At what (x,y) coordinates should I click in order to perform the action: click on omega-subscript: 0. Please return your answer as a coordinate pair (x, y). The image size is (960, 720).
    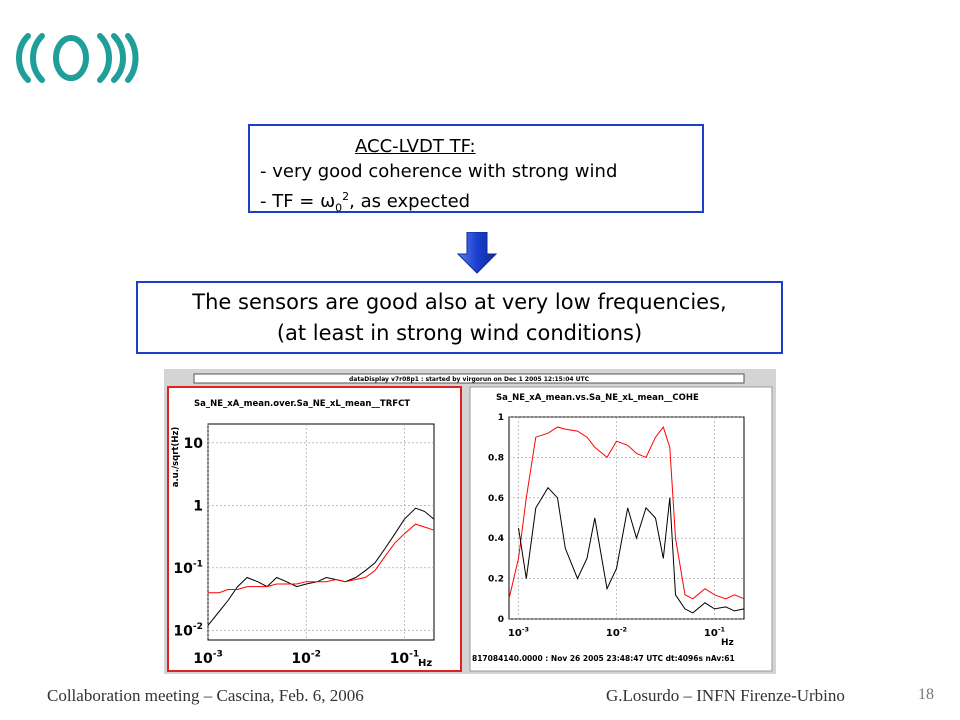
    Looking at the image, I should click on (339, 208).